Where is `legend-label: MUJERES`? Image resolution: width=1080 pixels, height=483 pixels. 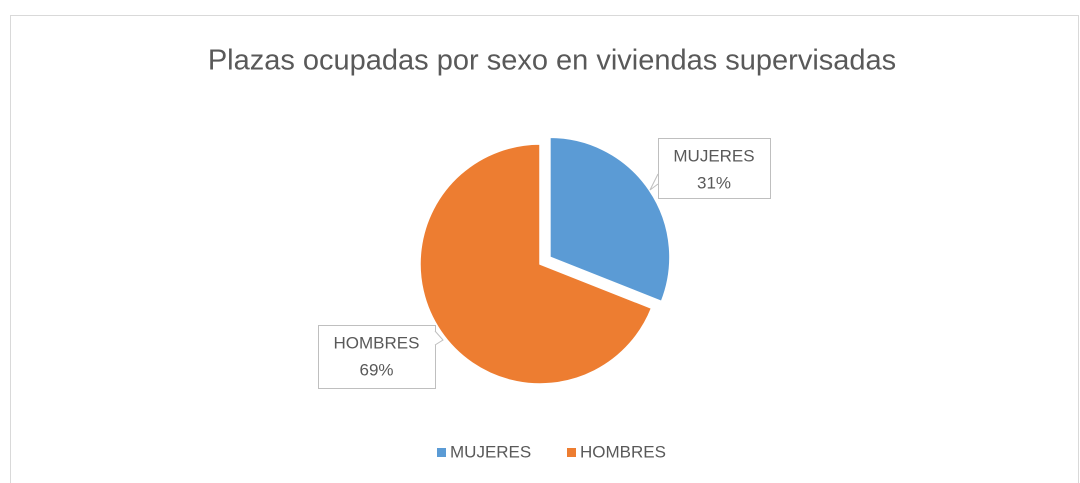
legend-label: MUJERES is located at coordinates (490, 451).